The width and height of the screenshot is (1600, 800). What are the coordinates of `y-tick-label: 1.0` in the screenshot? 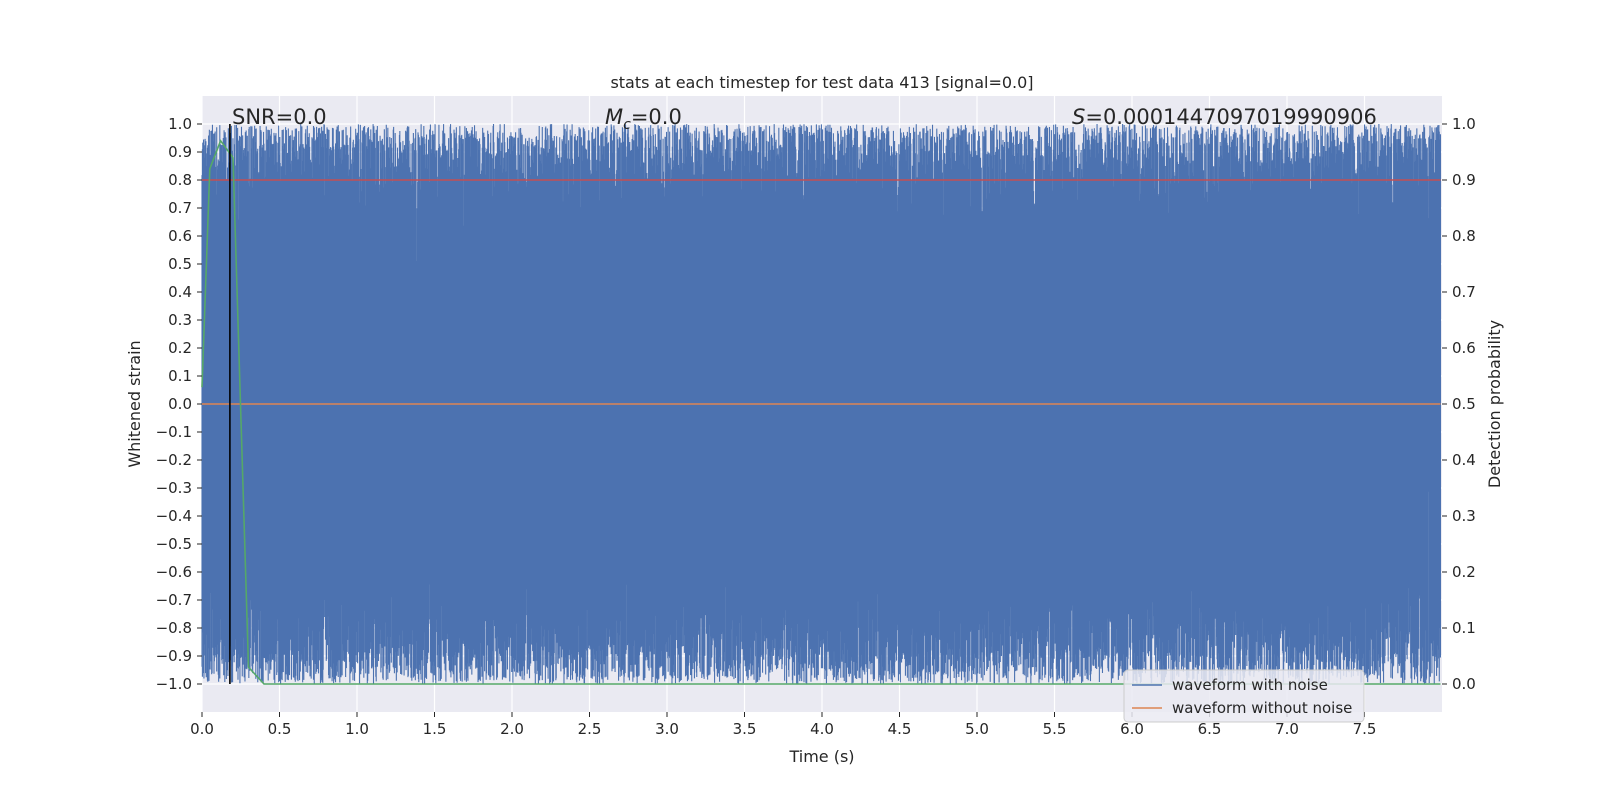 It's located at (180, 124).